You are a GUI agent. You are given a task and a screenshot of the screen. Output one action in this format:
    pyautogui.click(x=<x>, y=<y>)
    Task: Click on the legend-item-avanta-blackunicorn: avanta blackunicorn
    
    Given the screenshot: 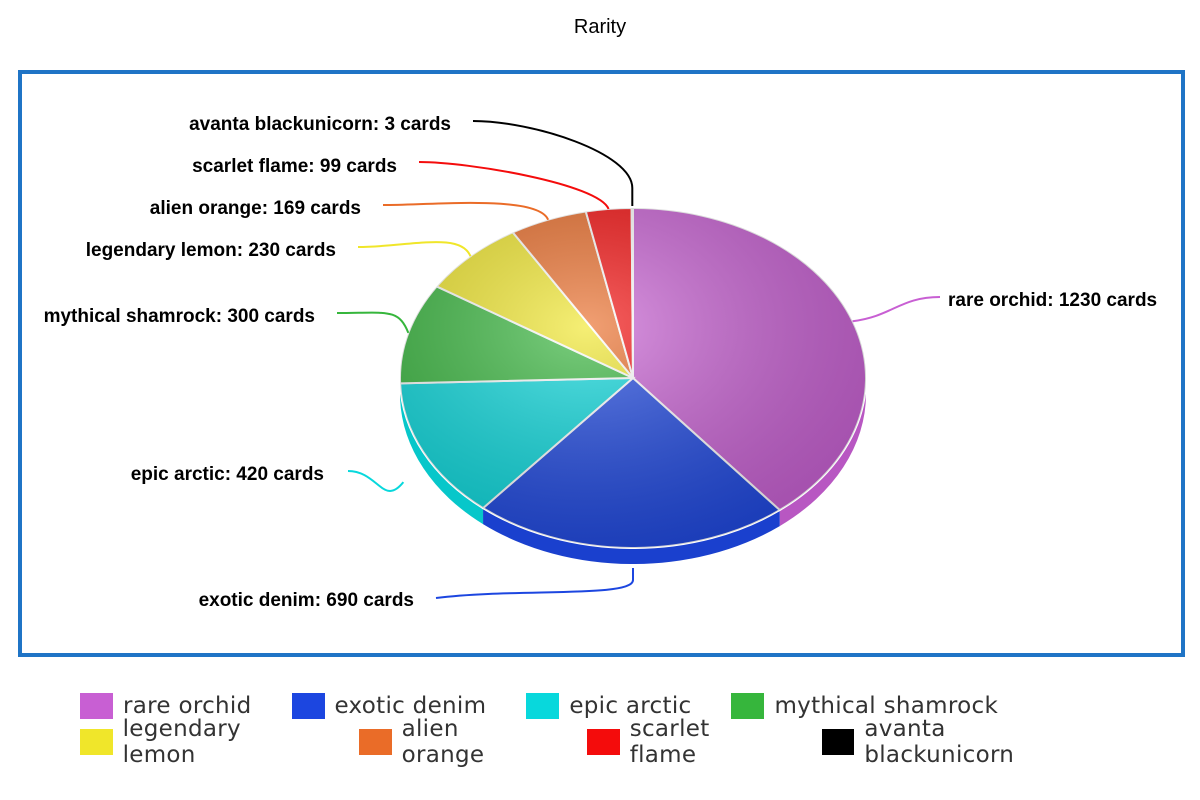 What is the action you would take?
    pyautogui.click(x=960, y=742)
    